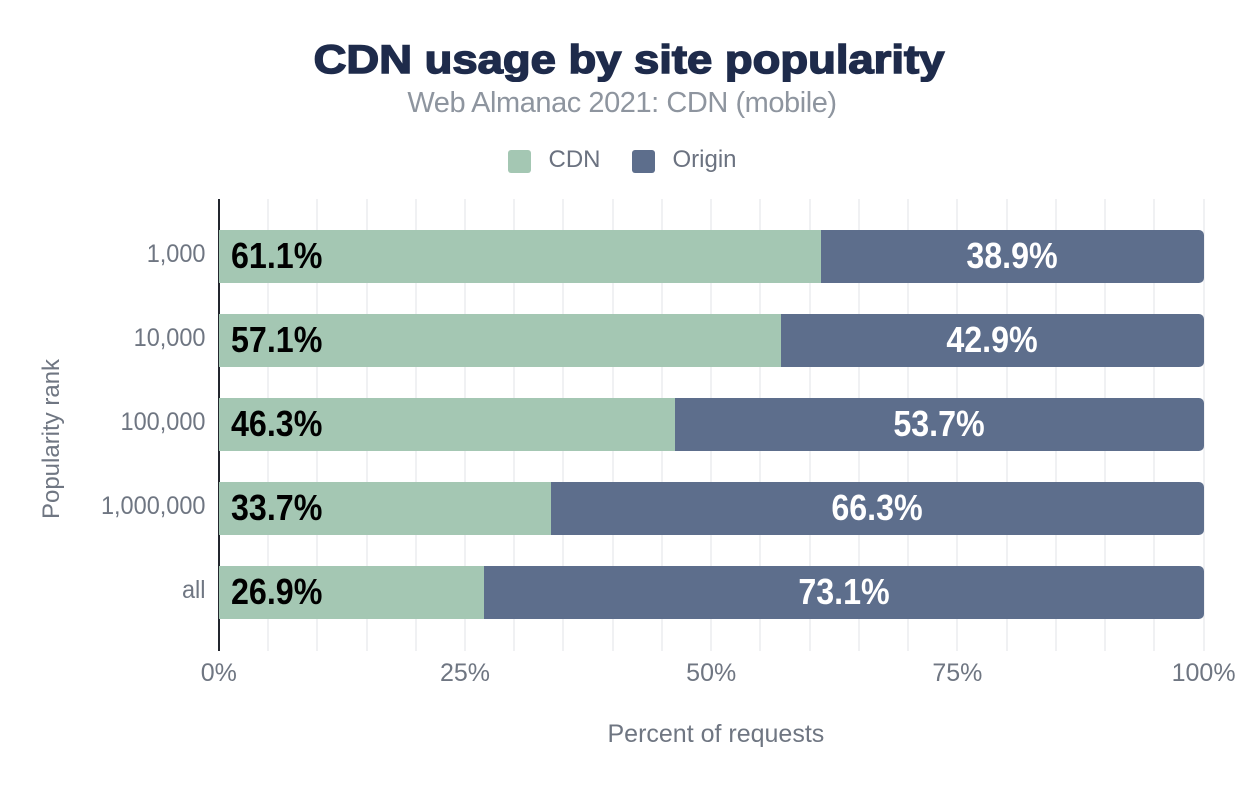  What do you see at coordinates (276, 424) in the screenshot?
I see `bar-value-label-cdn-100,000: 46.3%` at bounding box center [276, 424].